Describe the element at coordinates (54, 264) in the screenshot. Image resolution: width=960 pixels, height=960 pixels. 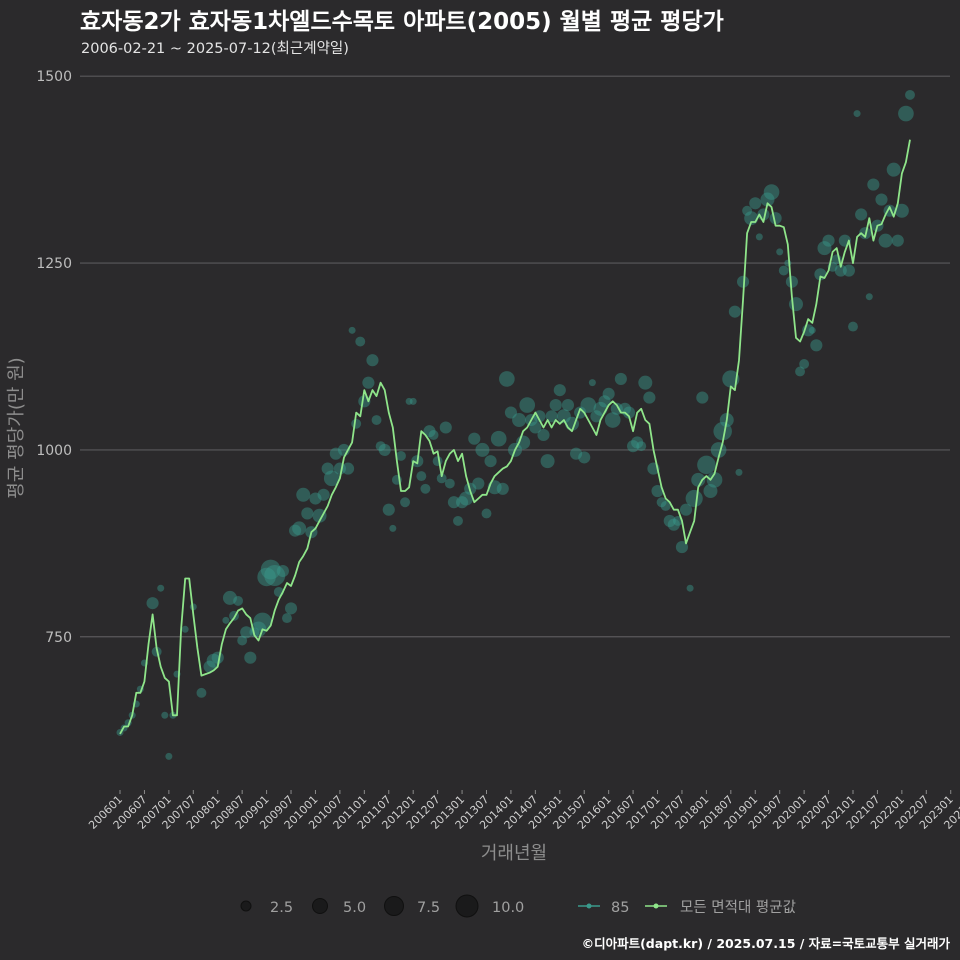
I see `y-tick-label-1250: 1250` at that location.